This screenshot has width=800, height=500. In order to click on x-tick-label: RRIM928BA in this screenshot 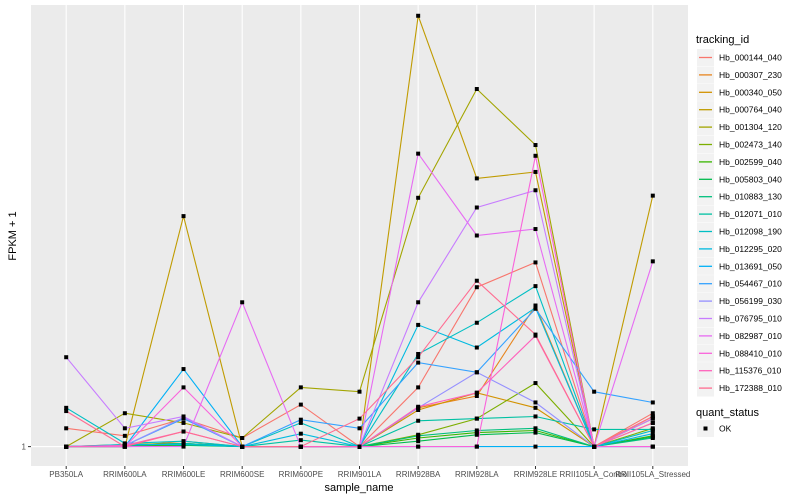, I will do `click(418, 474)`.